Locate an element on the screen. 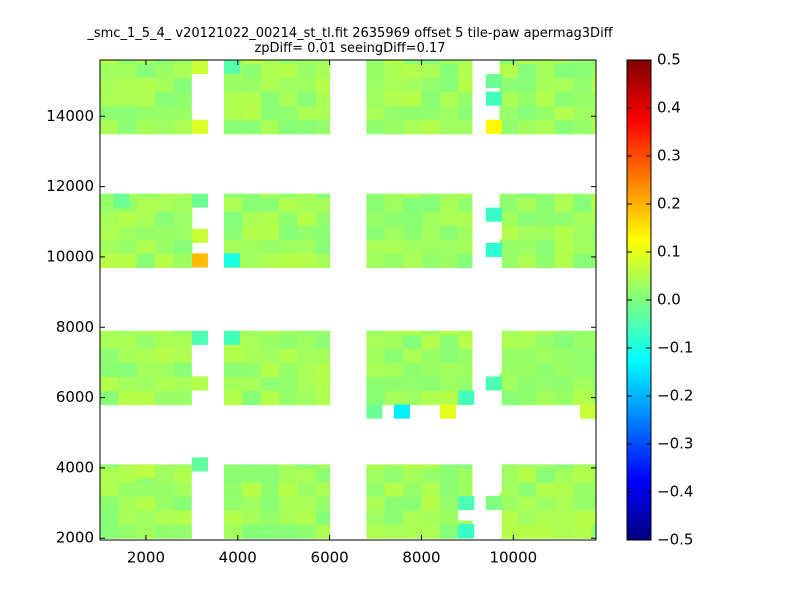  colorbar-tick-label: −0.1 is located at coordinates (675, 348).